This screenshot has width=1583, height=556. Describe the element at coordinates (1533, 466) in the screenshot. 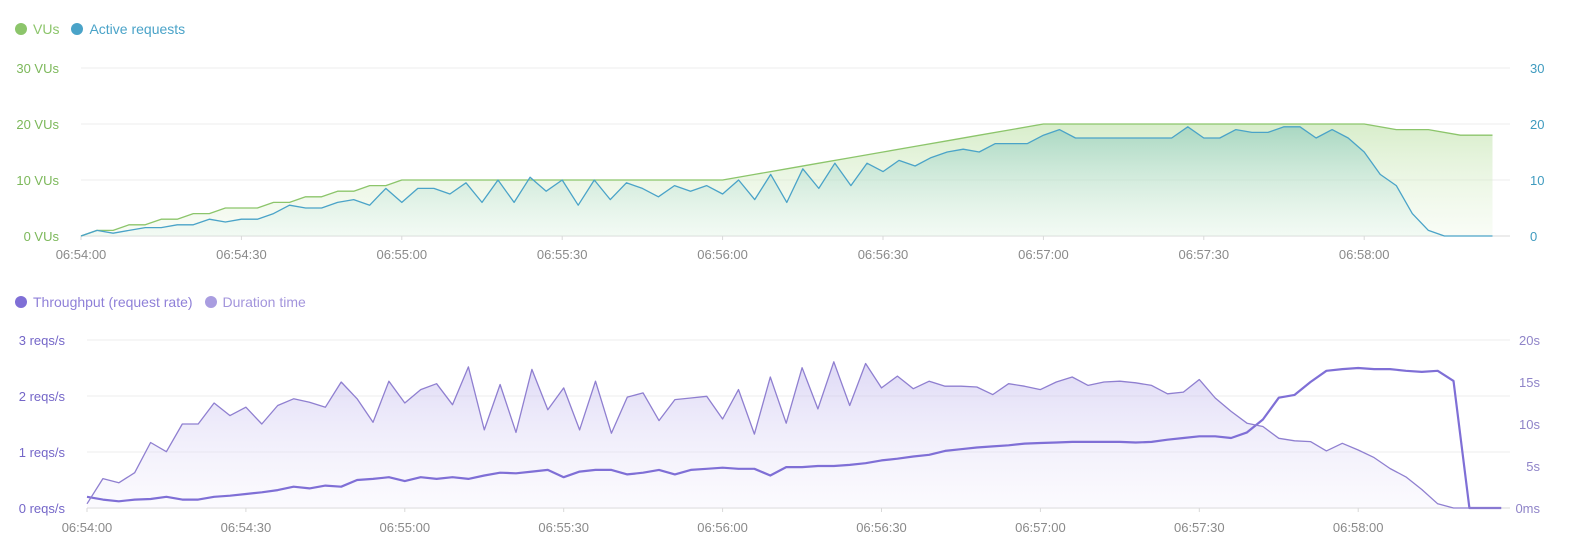

I see `y-right-tick-label: 5s` at that location.